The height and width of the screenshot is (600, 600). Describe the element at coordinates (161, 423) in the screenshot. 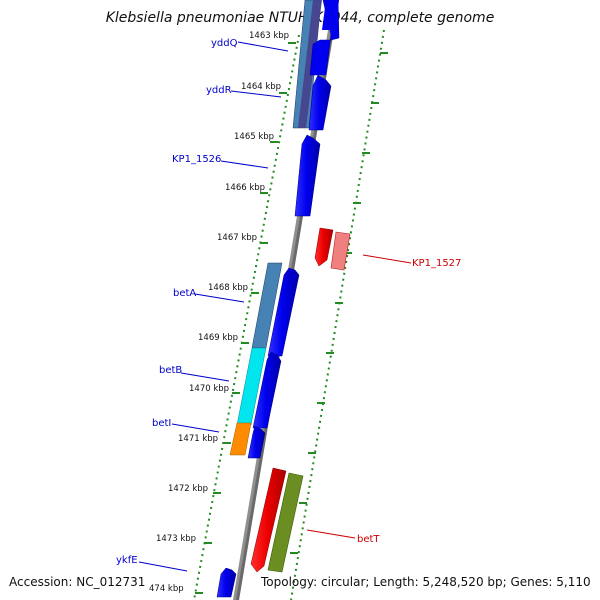

I see `gene-label-betI: betI` at that location.